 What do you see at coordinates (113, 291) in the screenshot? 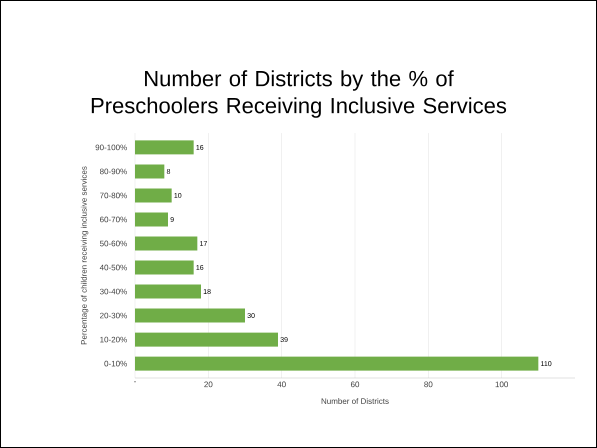
I see `y-tick-label: 30-40%` at bounding box center [113, 291].